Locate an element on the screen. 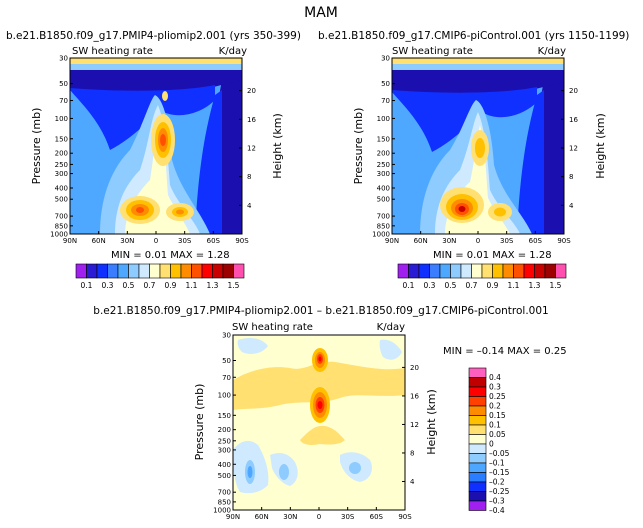 The image size is (643, 528). x-tick-label: 0 is located at coordinates (478, 241).